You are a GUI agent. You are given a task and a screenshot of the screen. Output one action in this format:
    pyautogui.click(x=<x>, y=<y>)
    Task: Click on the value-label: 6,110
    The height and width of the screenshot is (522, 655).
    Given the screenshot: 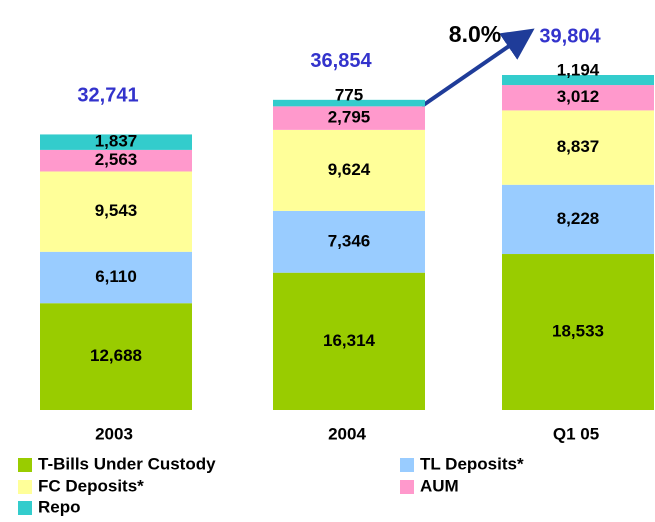 What is the action you would take?
    pyautogui.click(x=116, y=276)
    